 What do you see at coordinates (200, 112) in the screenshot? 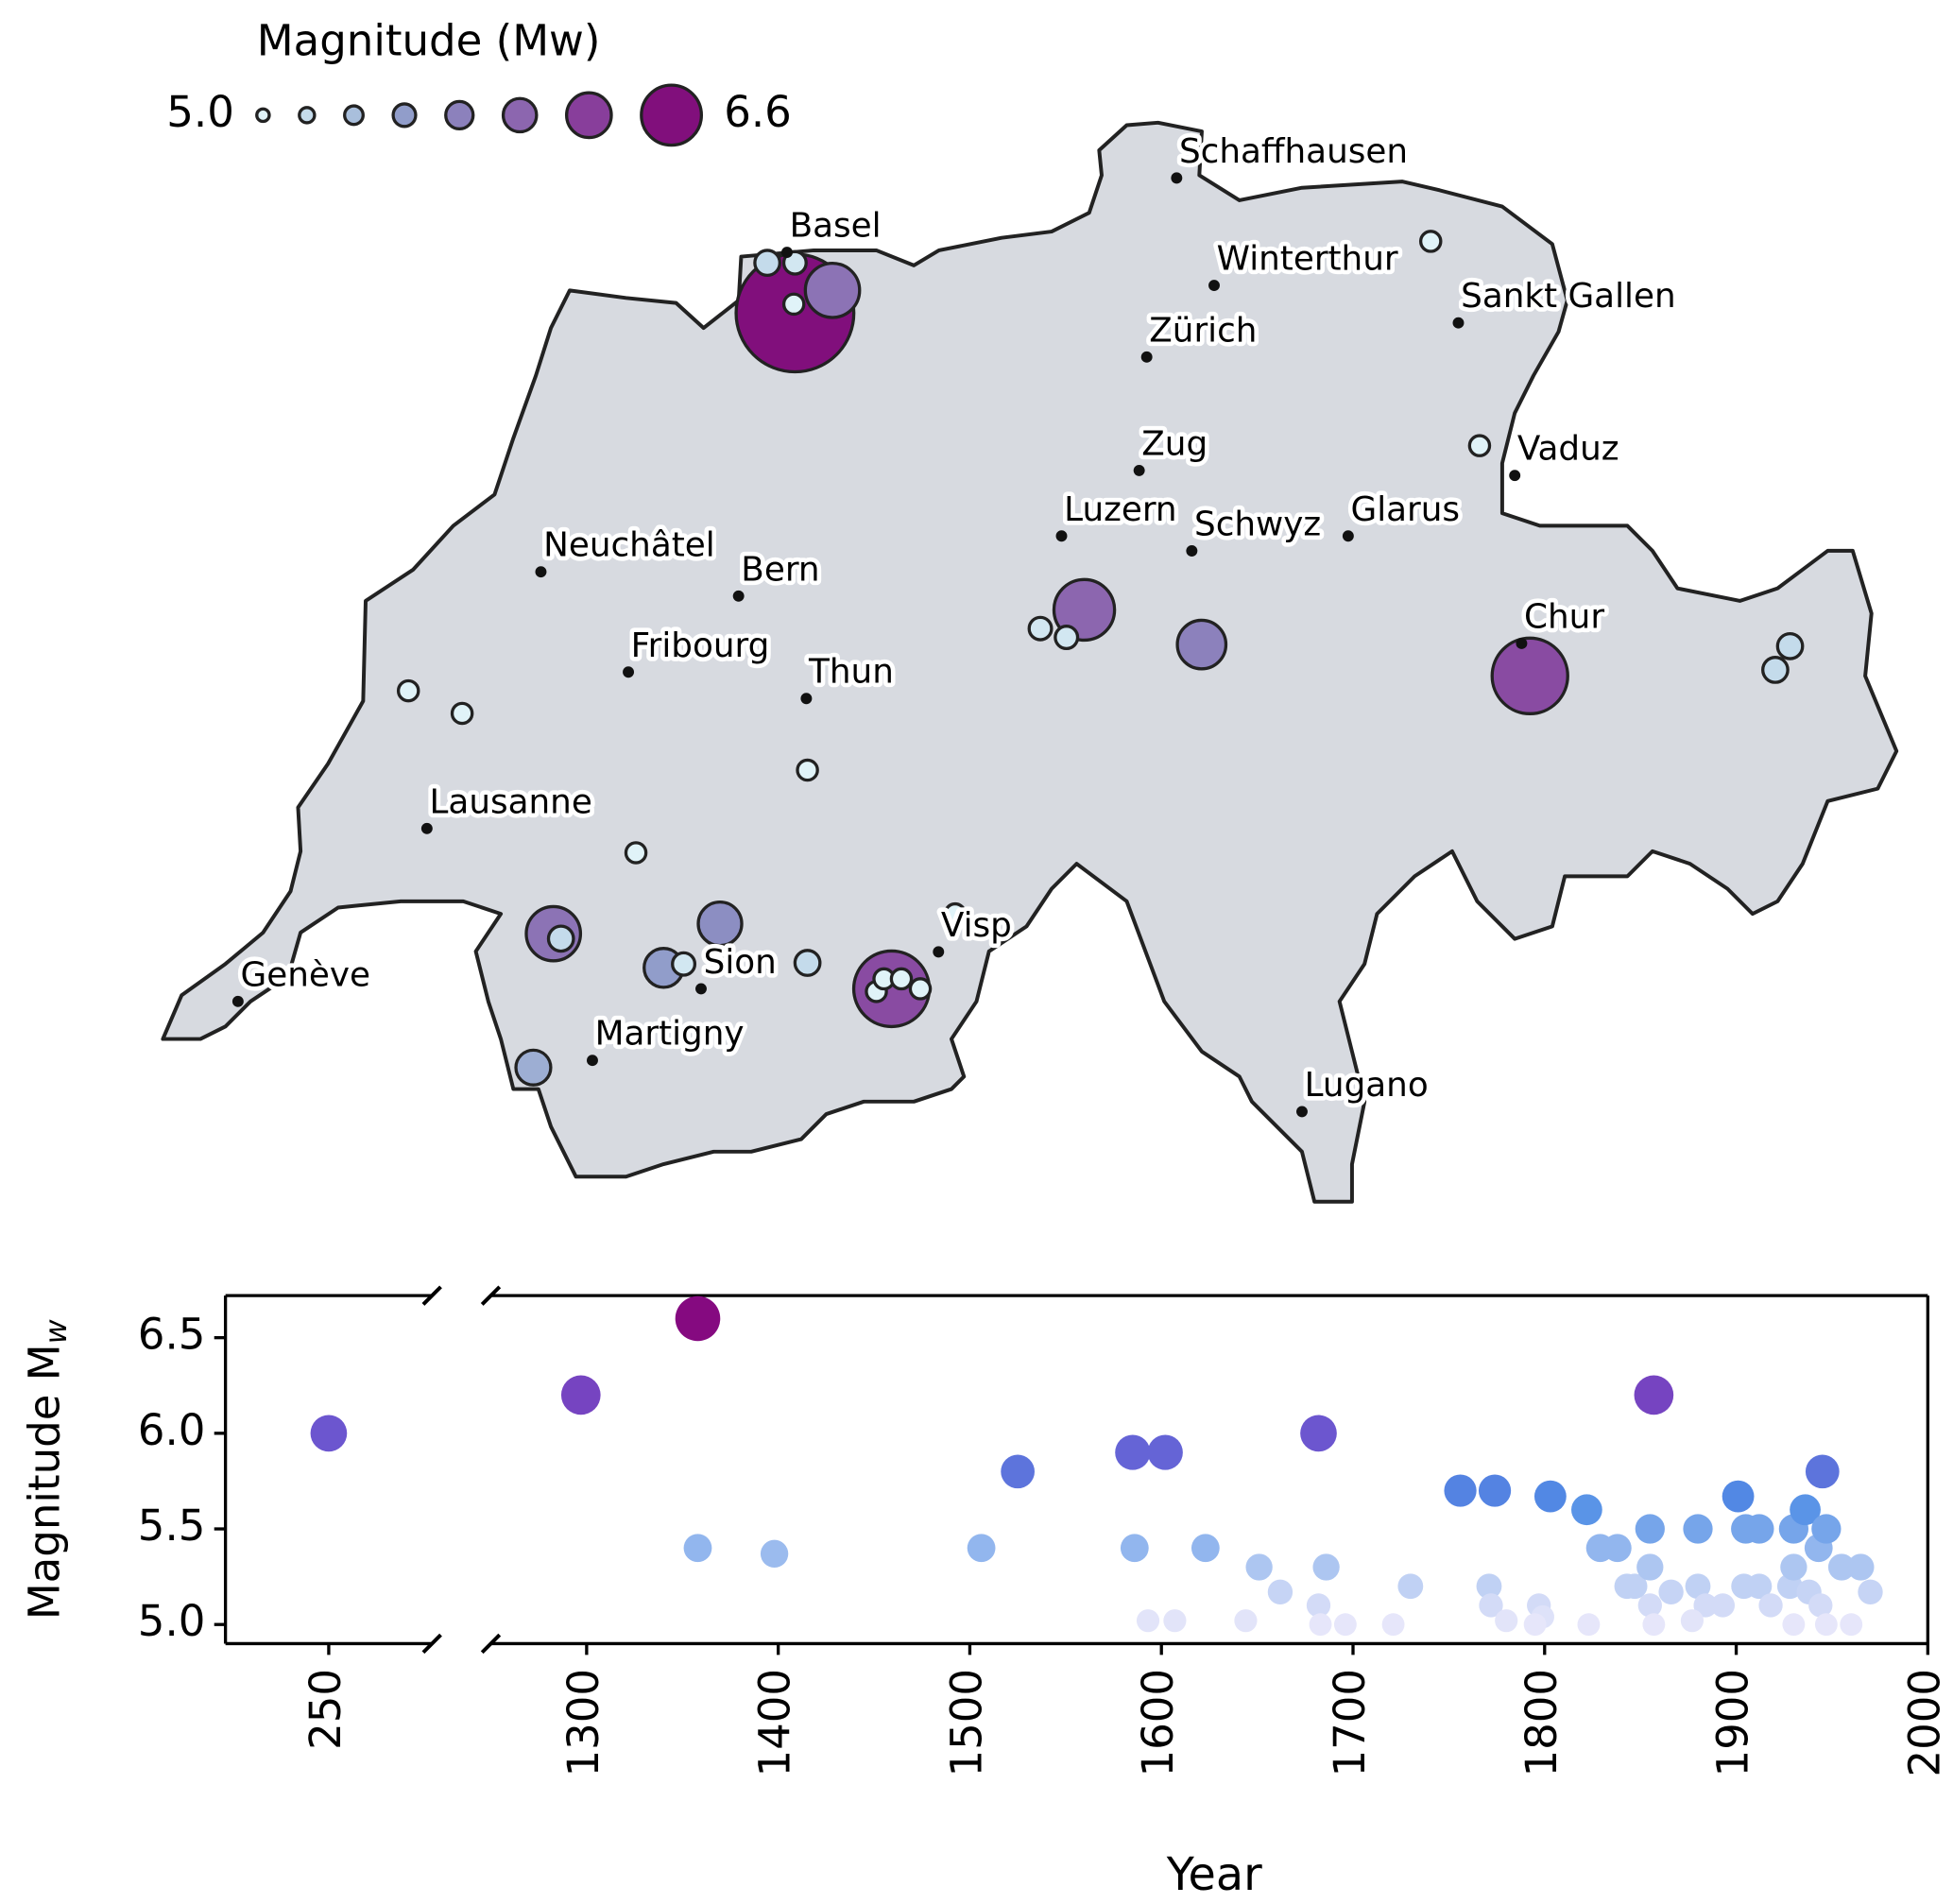
I see `legend-label: 5.0` at bounding box center [200, 112].